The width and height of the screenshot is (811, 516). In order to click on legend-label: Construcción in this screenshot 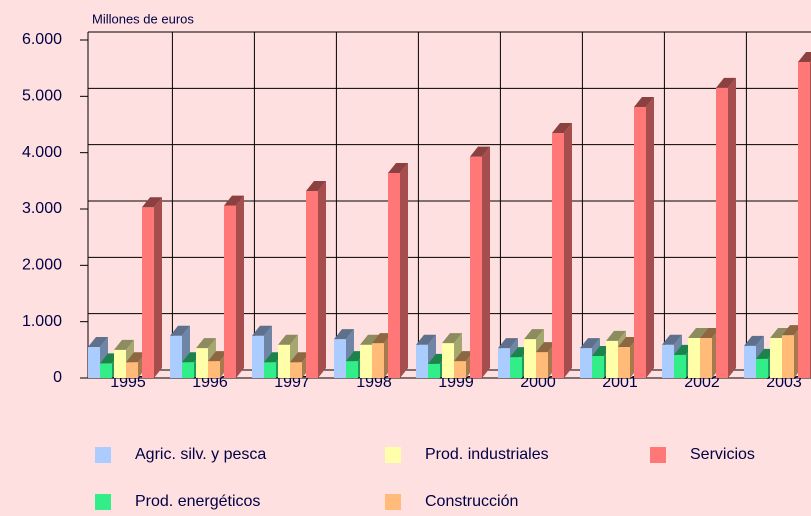, I will do `click(471, 501)`.